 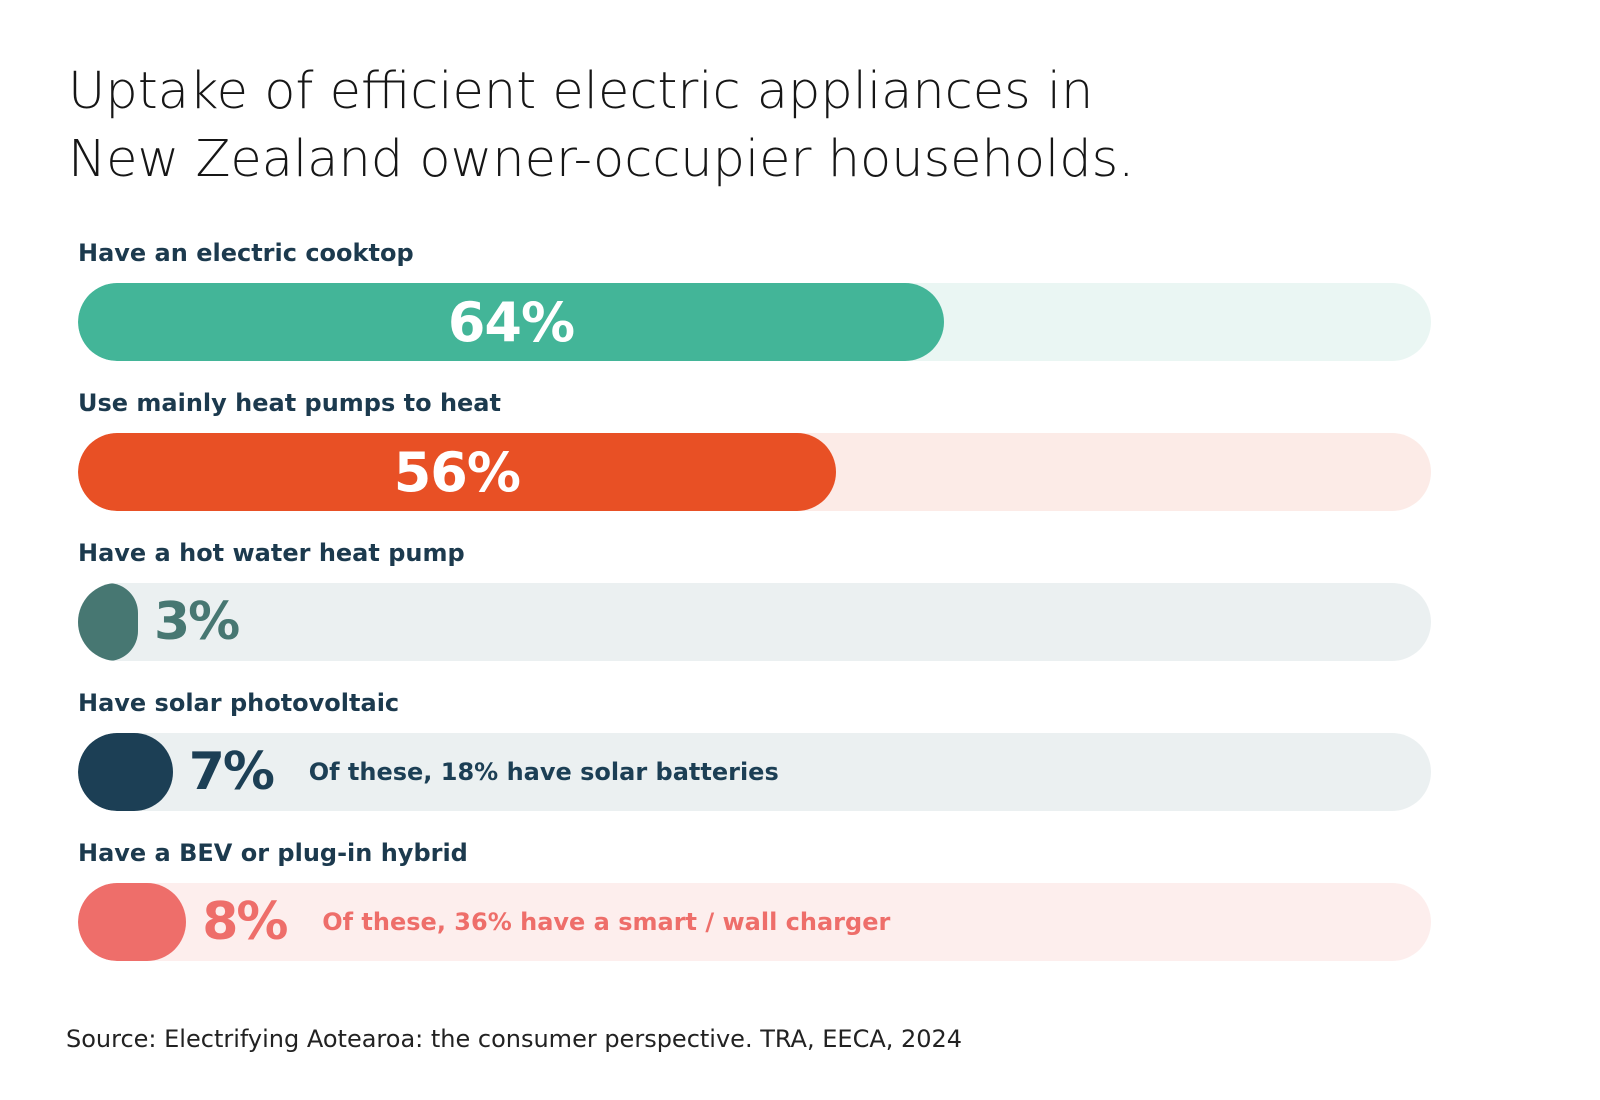 What do you see at coordinates (197, 622) in the screenshot?
I see `bar-value-label: 3%` at bounding box center [197, 622].